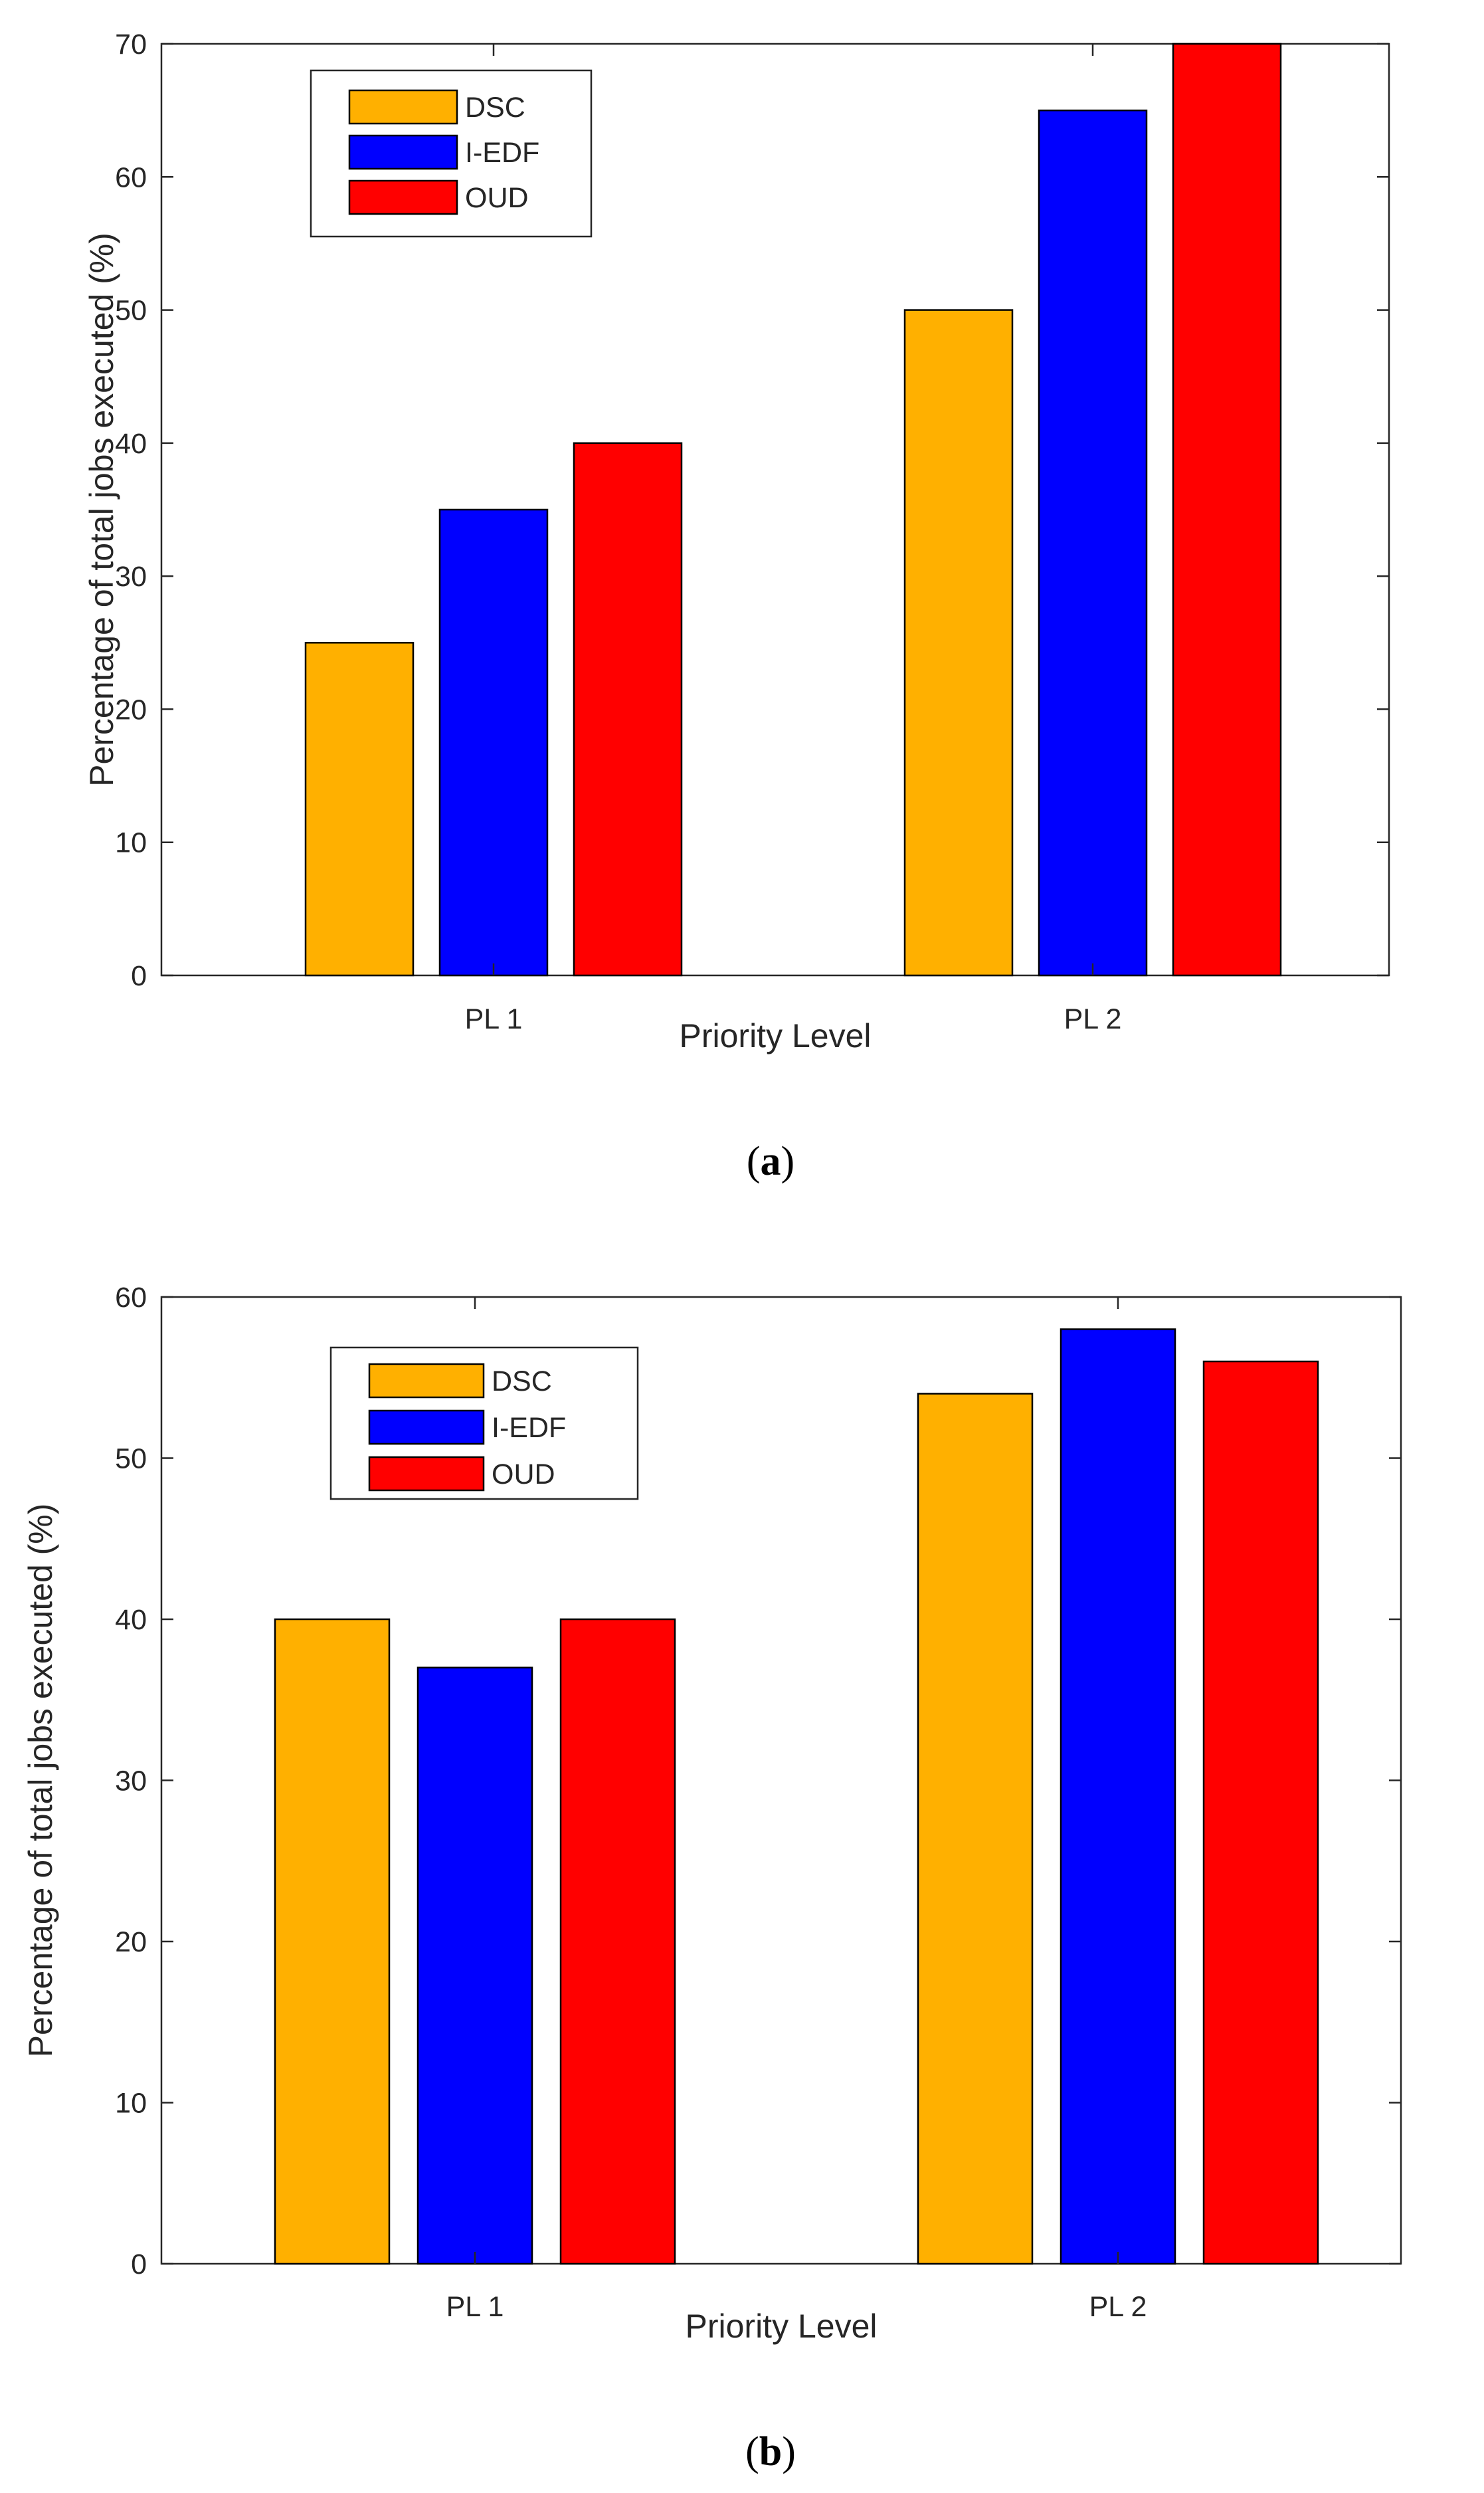 The width and height of the screenshot is (1484, 2493). Describe the element at coordinates (770, 1161) in the screenshot. I see `panel-label-a: (a)` at that location.